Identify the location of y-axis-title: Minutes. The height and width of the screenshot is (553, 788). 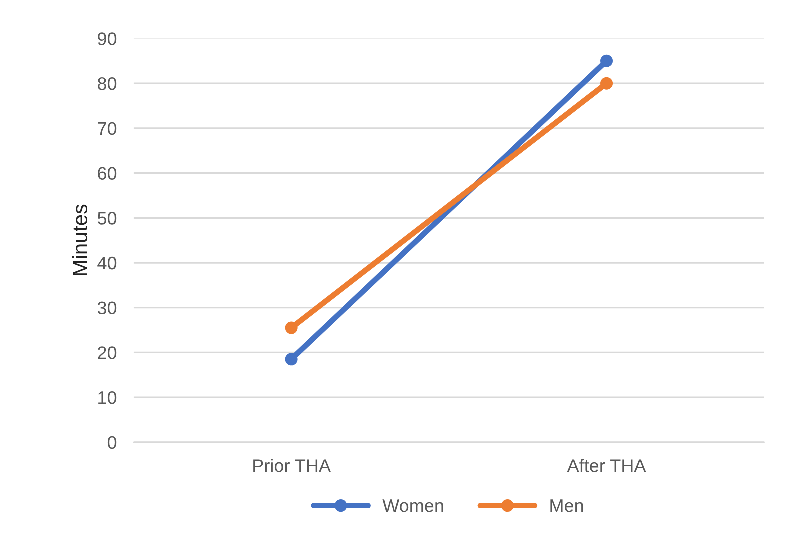
(80, 240).